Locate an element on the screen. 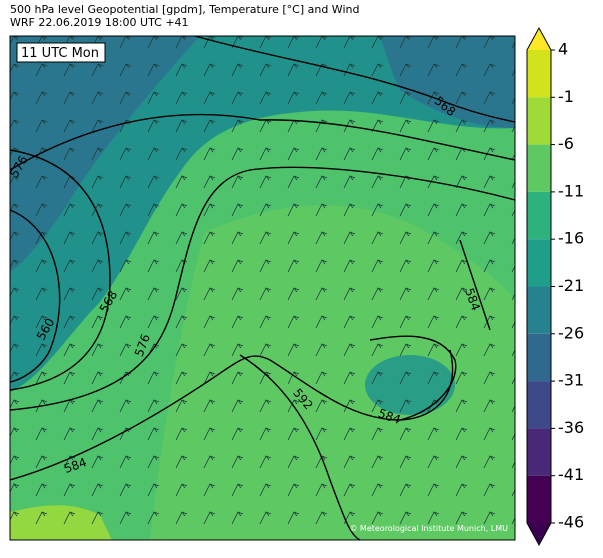 Image resolution: width=603 pixels, height=558 pixels. credit: © Meteorological Institute Munich, LMU is located at coordinates (428, 528).